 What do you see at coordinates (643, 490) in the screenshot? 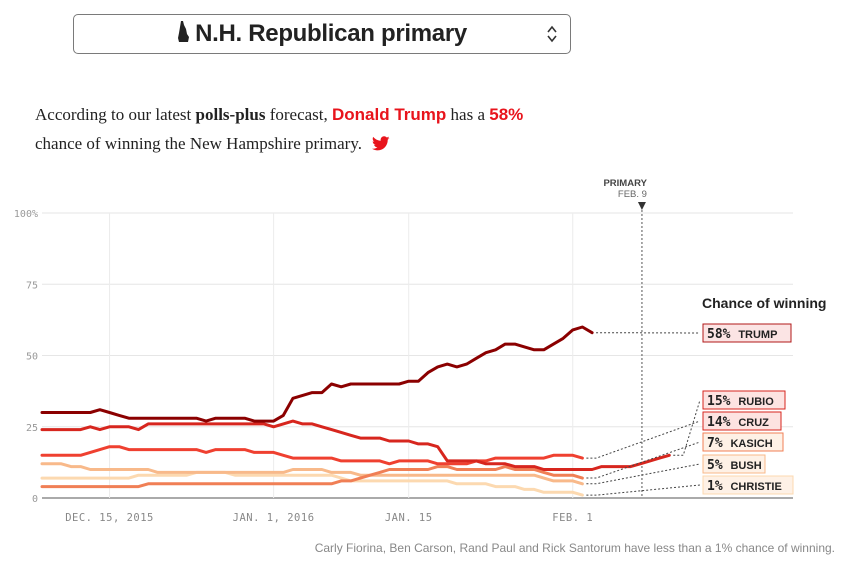
I see `leader-line-christie` at bounding box center [643, 490].